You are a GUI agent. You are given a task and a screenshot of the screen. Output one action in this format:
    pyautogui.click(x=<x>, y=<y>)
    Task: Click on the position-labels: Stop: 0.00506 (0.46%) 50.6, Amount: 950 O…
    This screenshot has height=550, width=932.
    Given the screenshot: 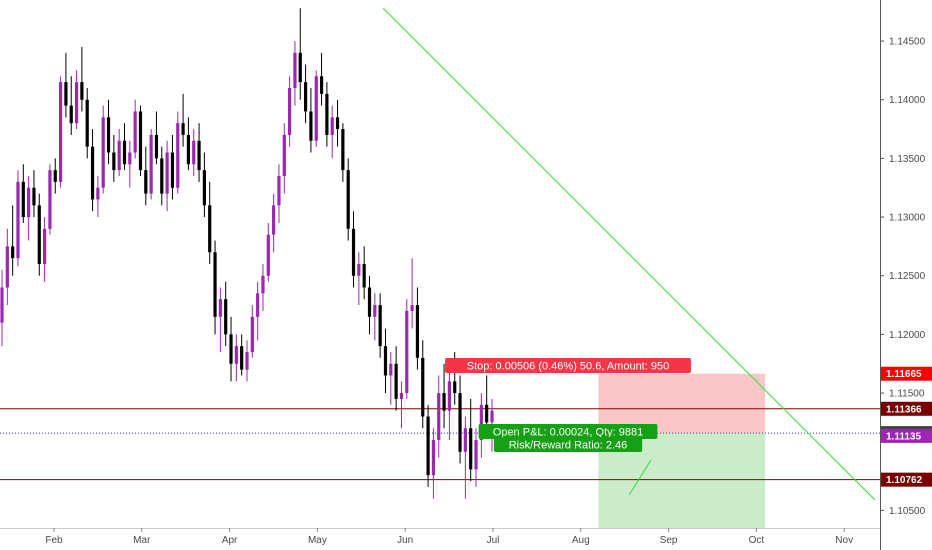 What is the action you would take?
    pyautogui.click(x=568, y=405)
    